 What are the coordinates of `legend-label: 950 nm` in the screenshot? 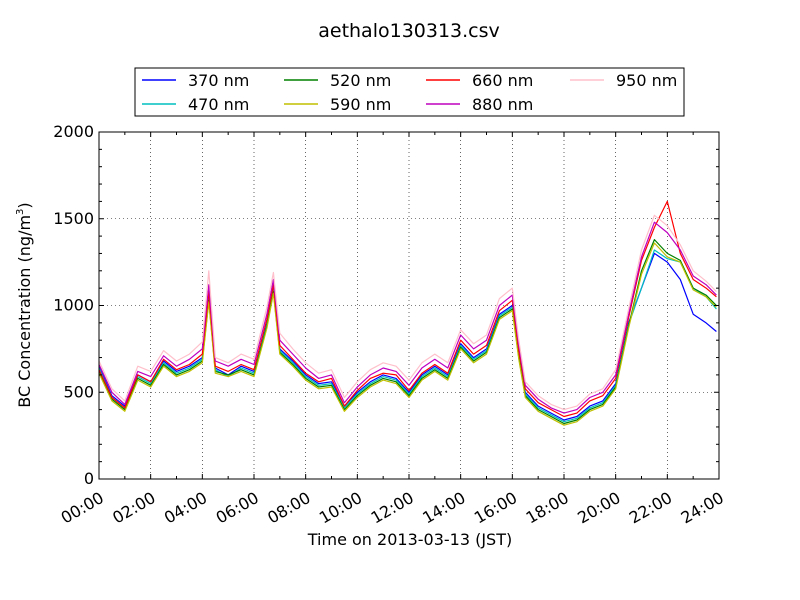 It's located at (646, 80).